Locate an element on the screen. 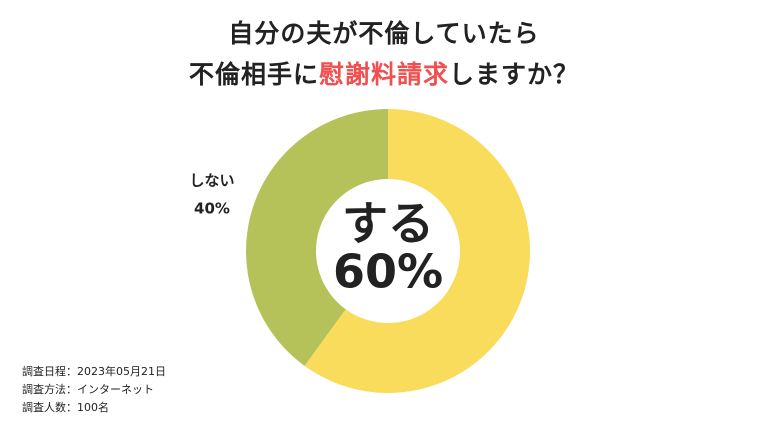 The width and height of the screenshot is (768, 436). title-highlight: 慰謝料請求 is located at coordinates (384, 74).